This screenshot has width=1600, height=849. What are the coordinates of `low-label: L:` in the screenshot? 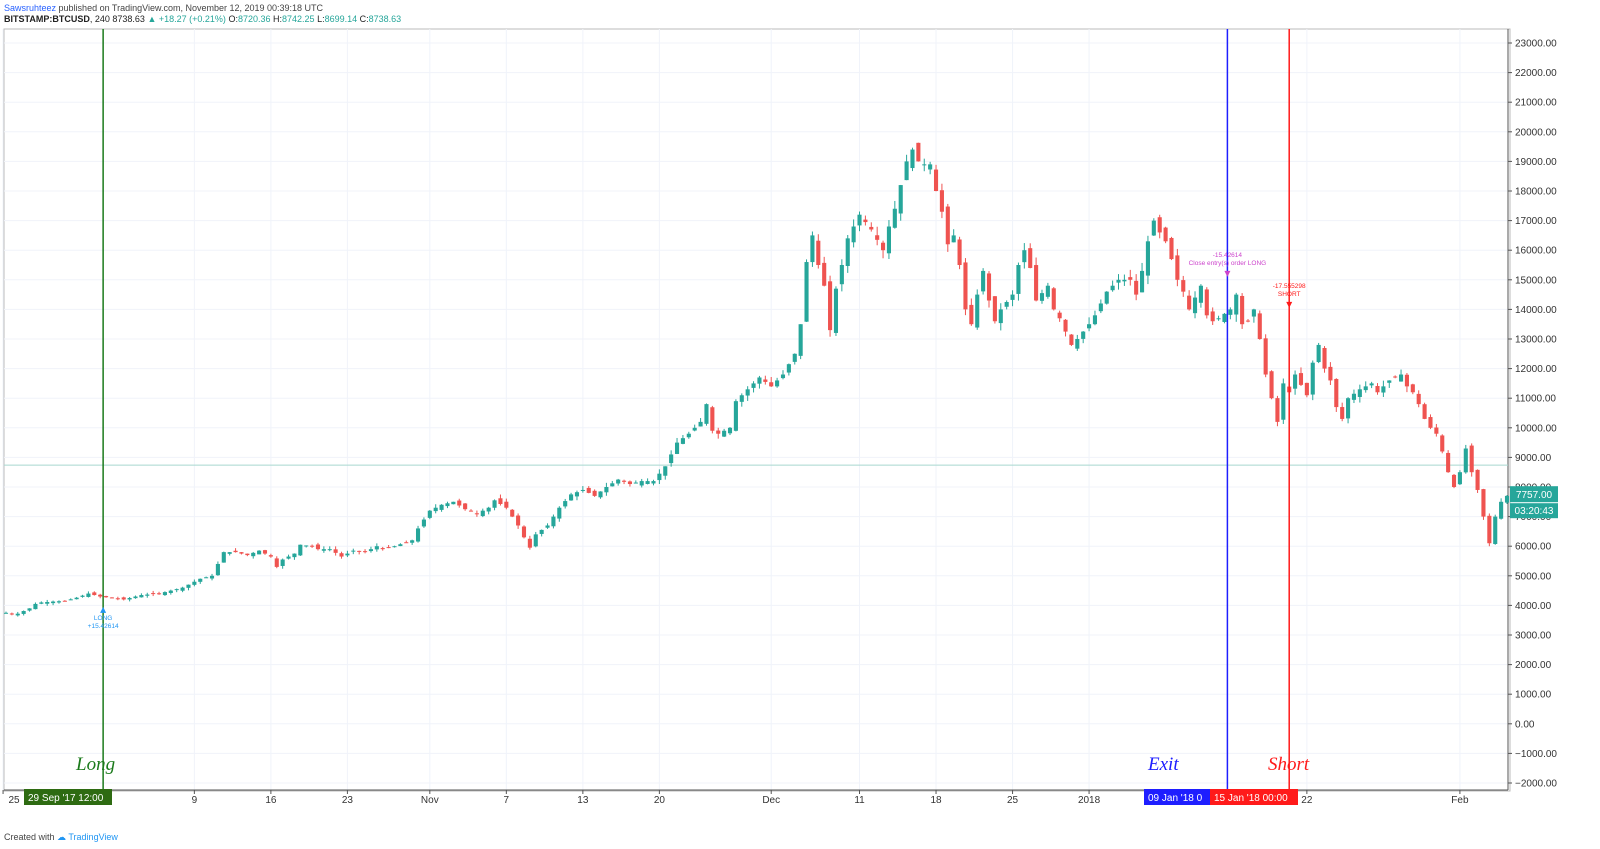 It's located at (321, 19).